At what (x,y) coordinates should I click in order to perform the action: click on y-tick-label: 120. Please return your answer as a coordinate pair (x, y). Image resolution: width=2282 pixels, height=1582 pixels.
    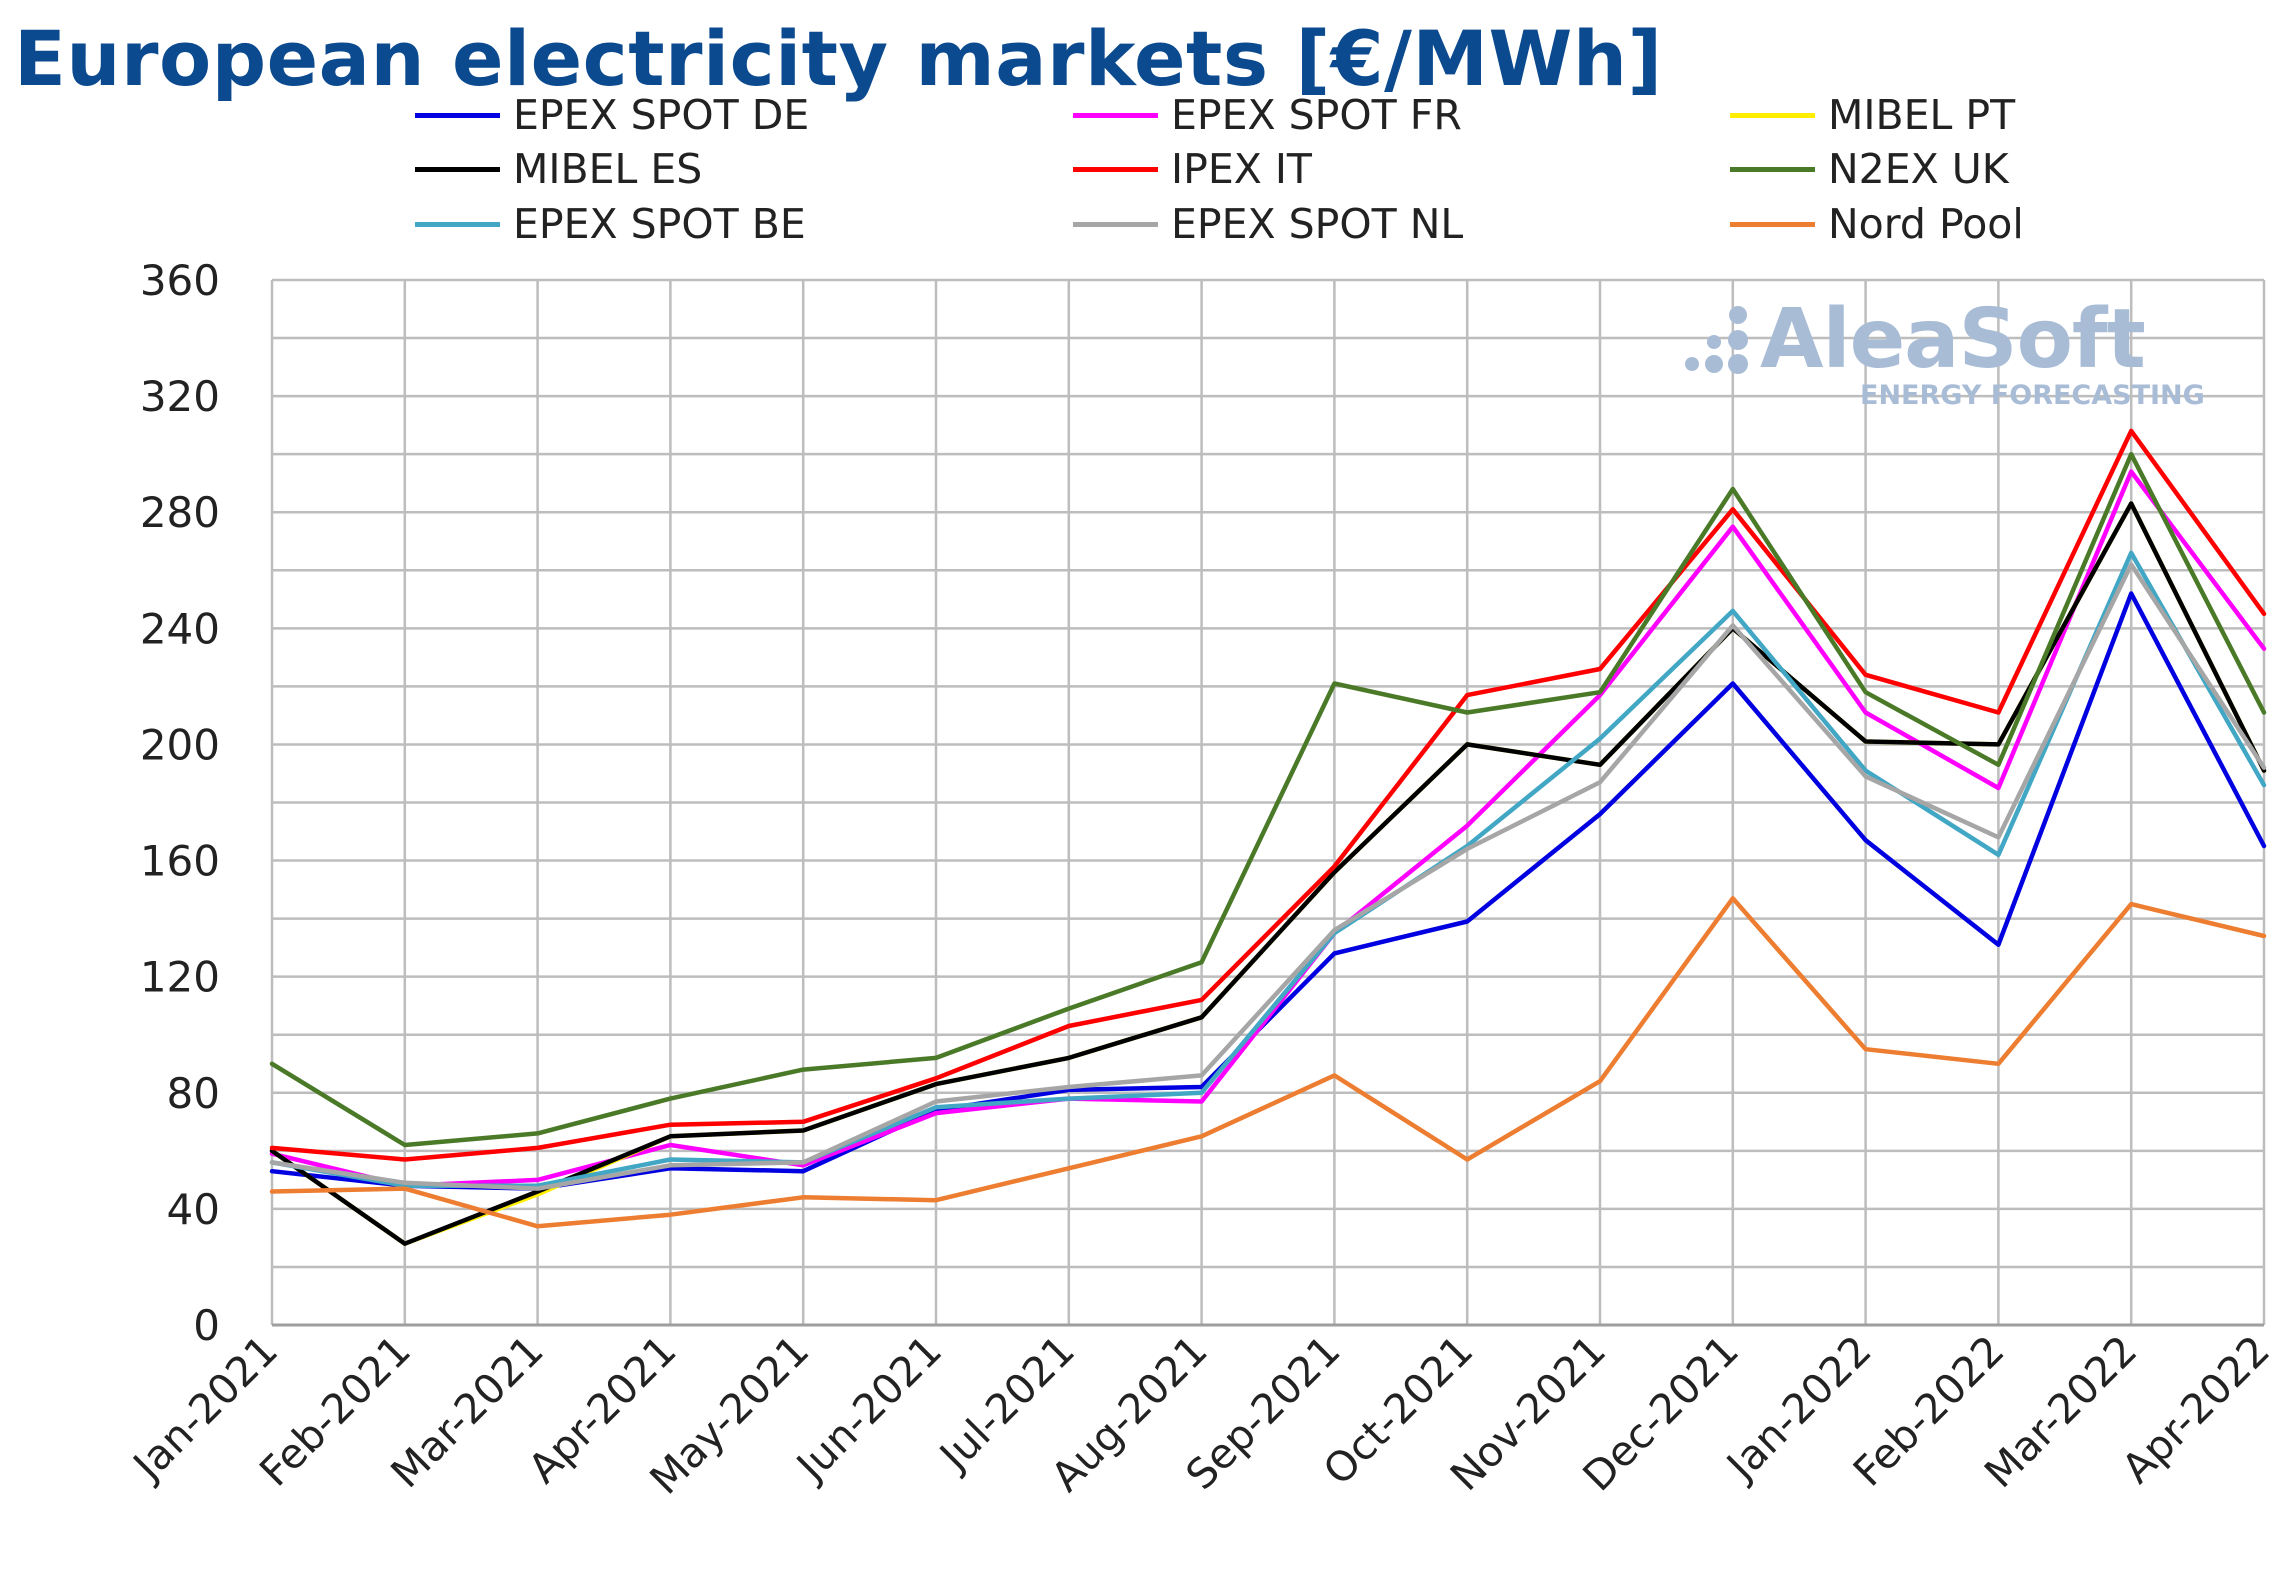
    Looking at the image, I should click on (180, 977).